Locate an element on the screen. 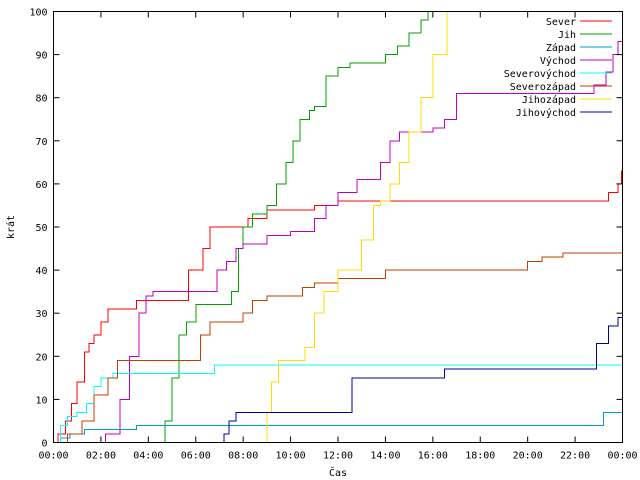 The image size is (640, 480). x-tick-label: 06:00 is located at coordinates (196, 456).